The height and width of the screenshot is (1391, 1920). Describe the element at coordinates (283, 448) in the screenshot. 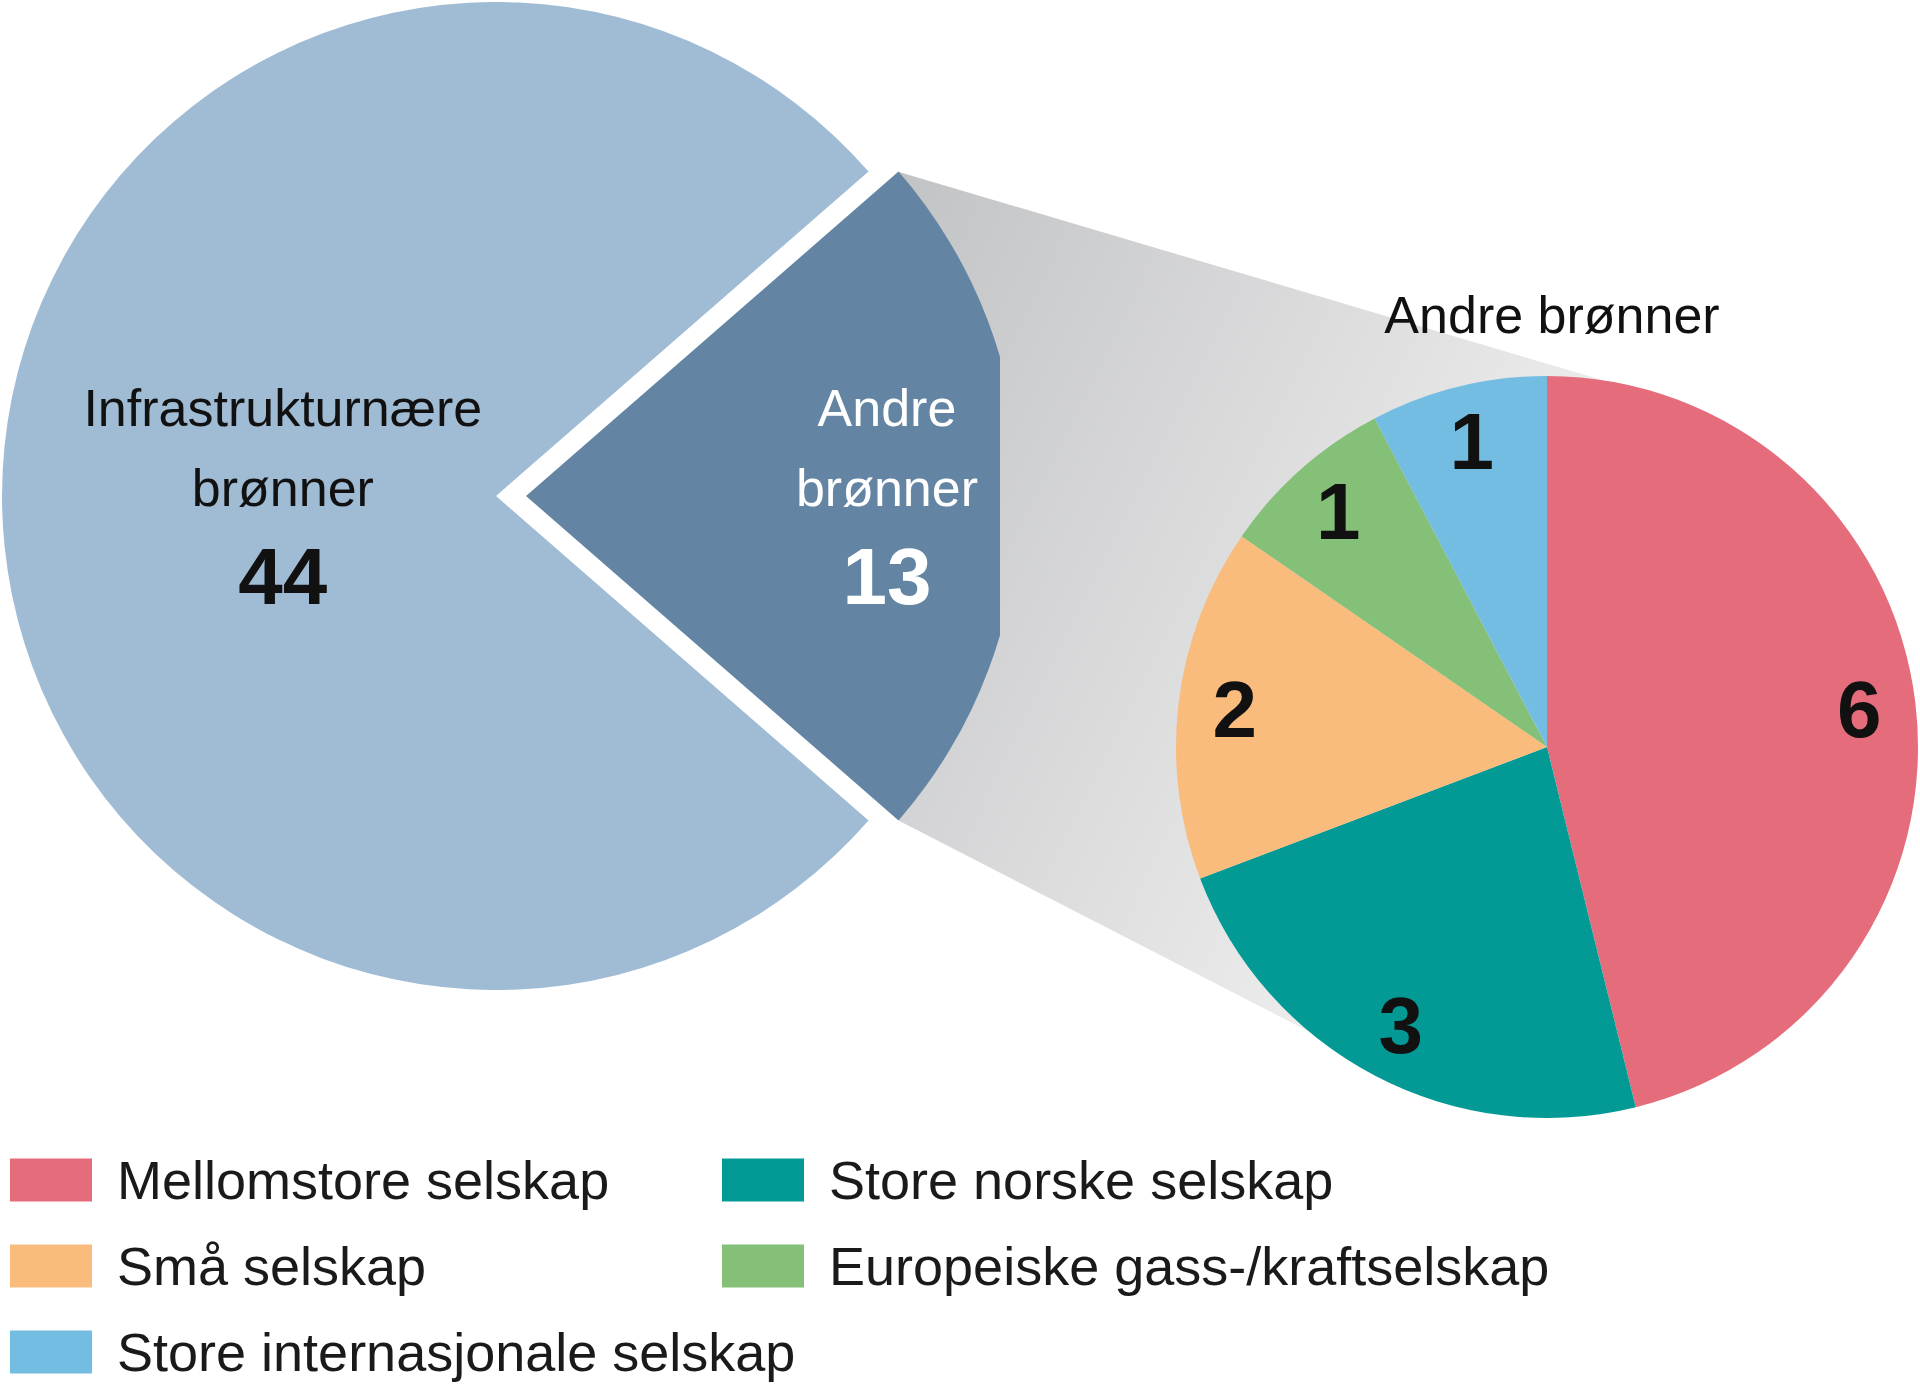

I see `slice-label: Infrastrukturnære brønner` at that location.